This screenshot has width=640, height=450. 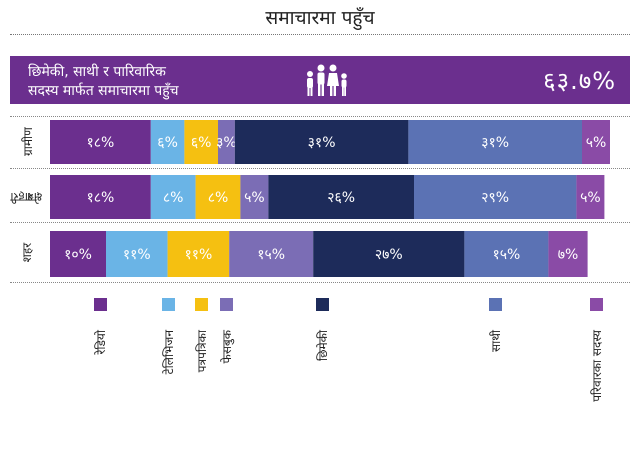 I want to click on bar-value-label: ७%, so click(x=568, y=255).